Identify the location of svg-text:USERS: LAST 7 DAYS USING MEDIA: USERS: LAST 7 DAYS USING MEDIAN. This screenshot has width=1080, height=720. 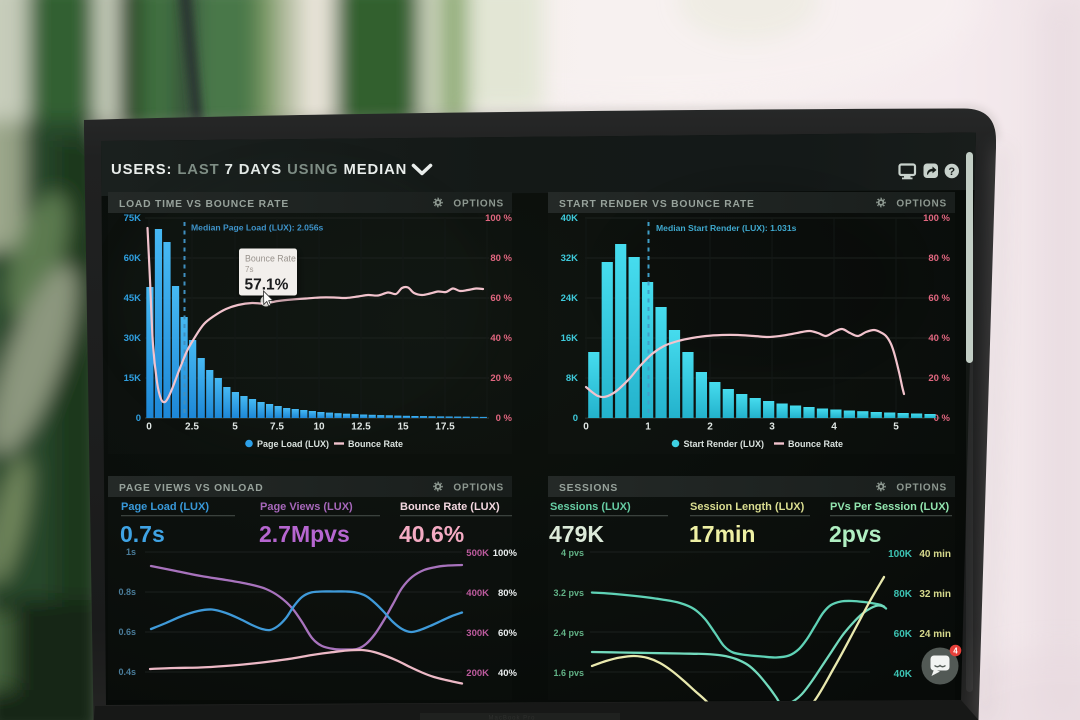
(259, 170).